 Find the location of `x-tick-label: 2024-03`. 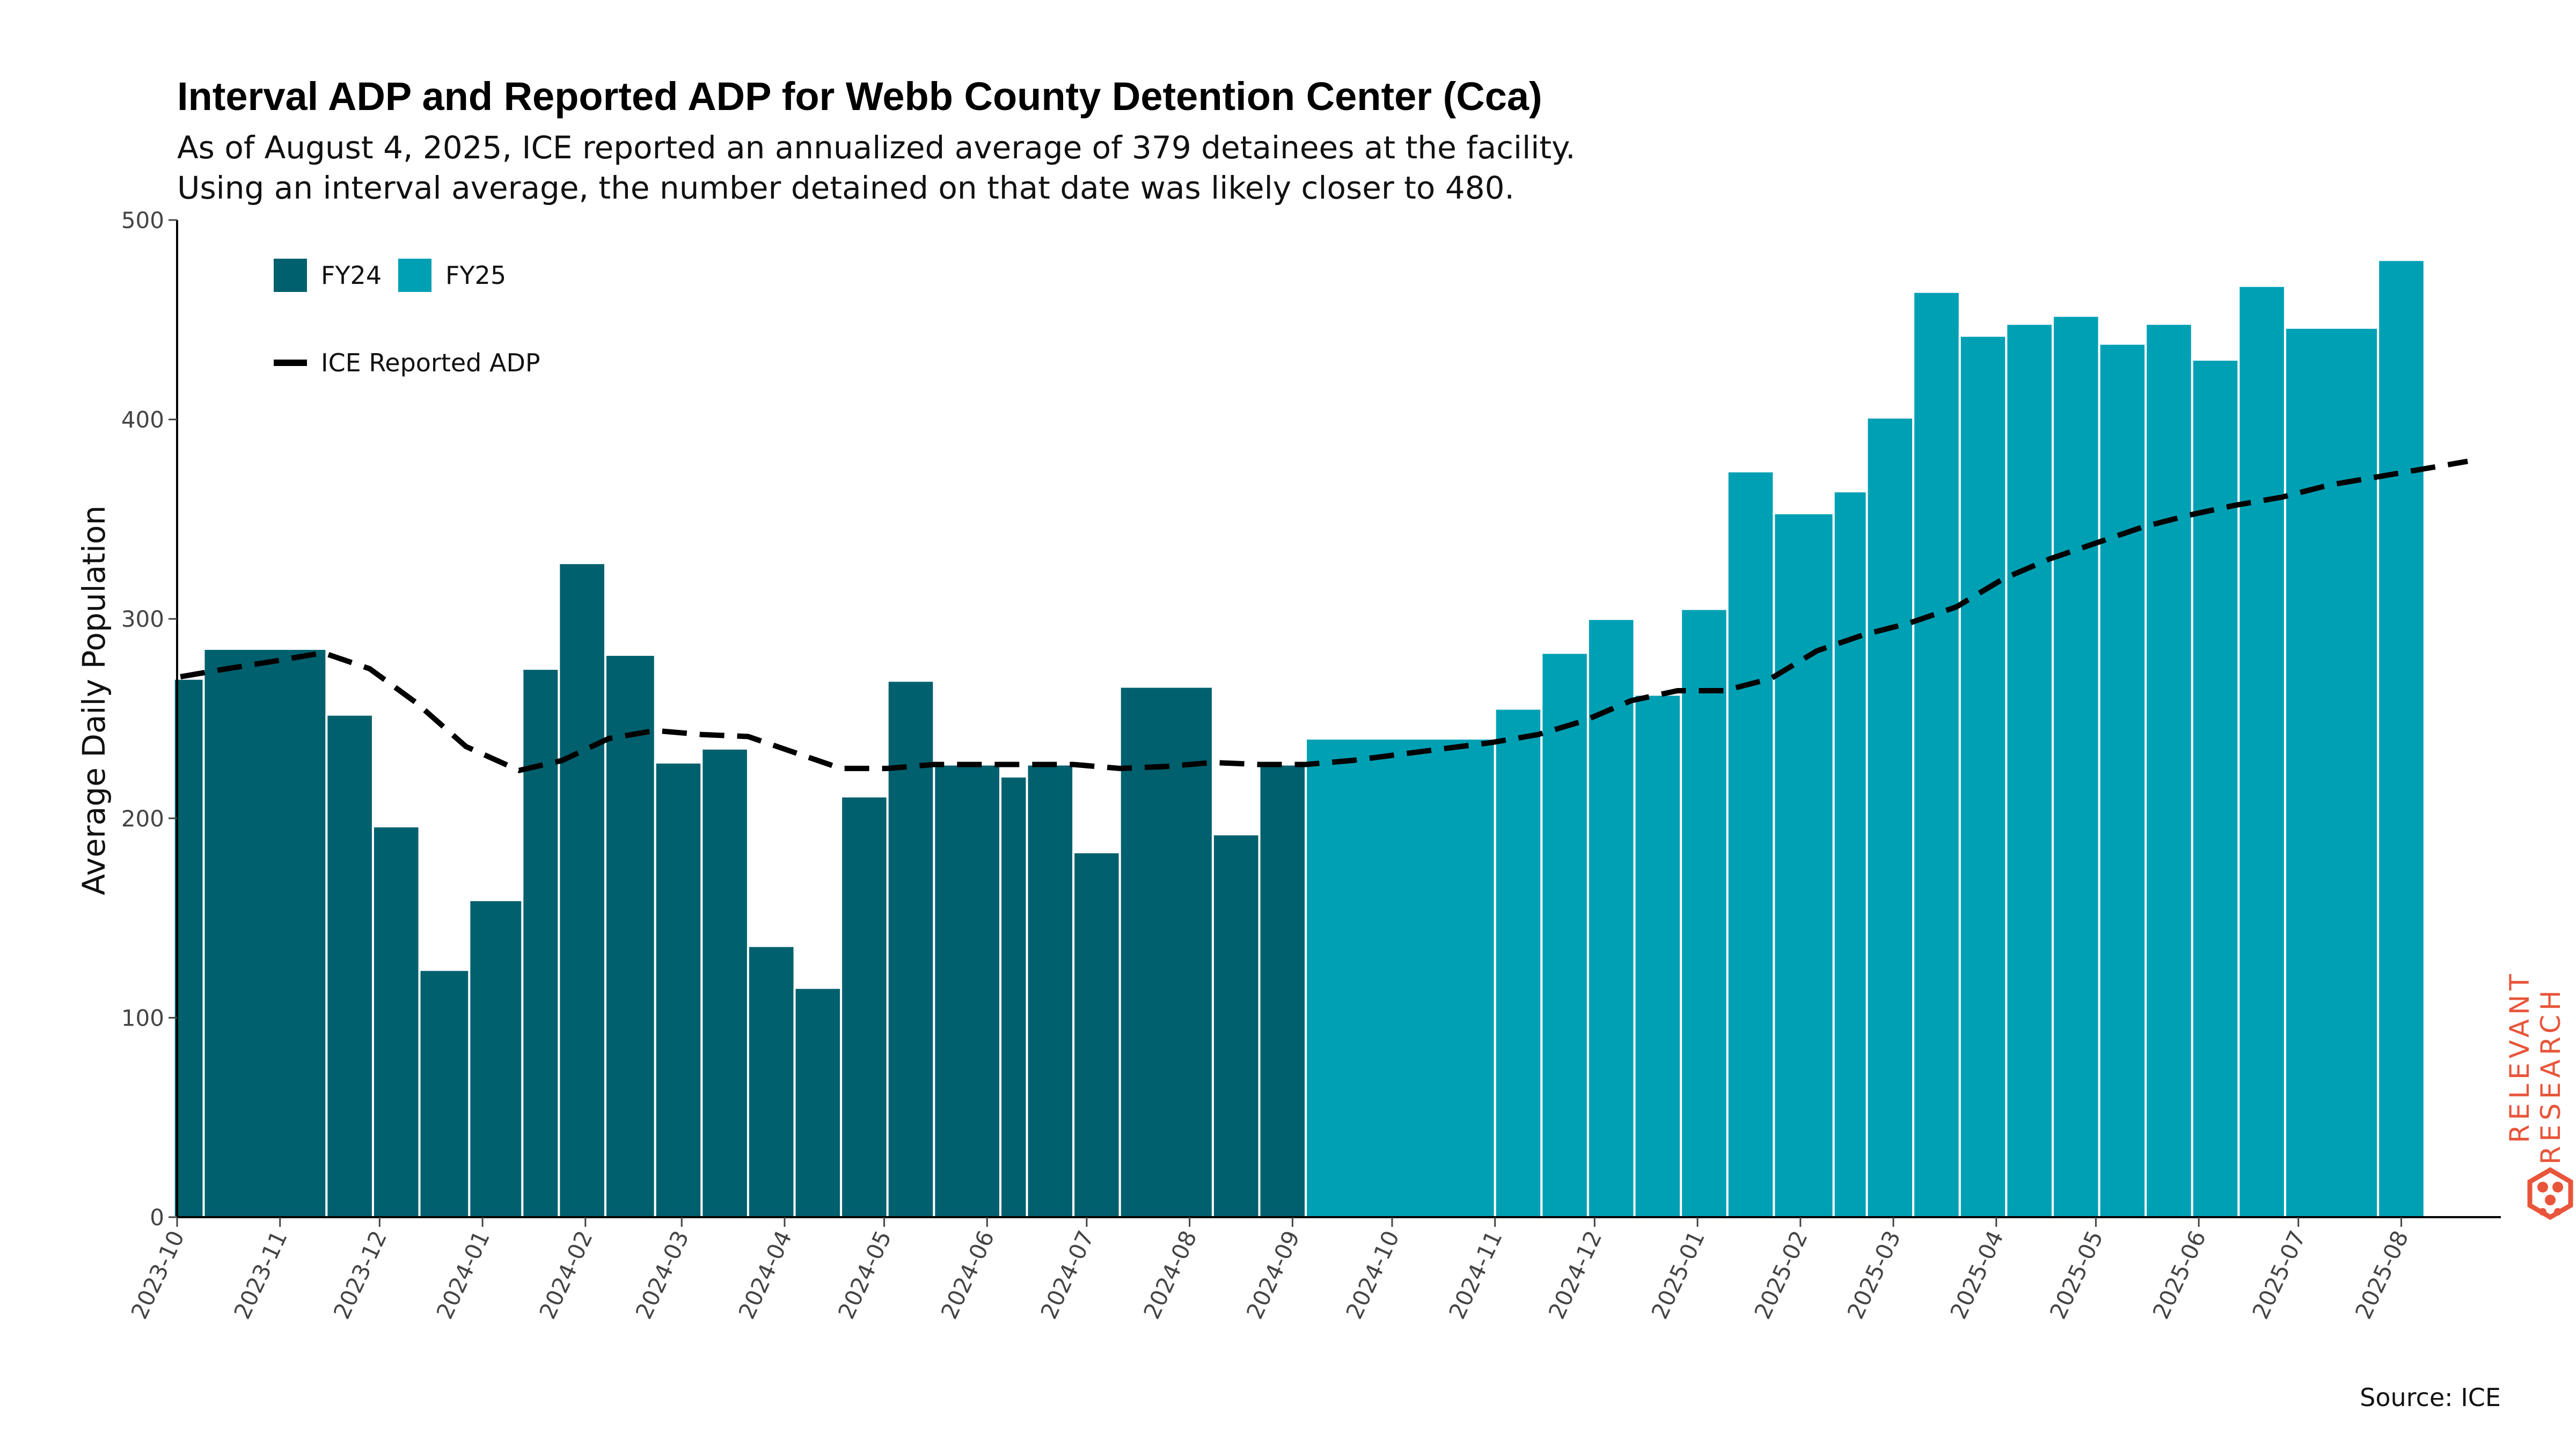

x-tick-label: 2024-03 is located at coordinates (662, 1275).